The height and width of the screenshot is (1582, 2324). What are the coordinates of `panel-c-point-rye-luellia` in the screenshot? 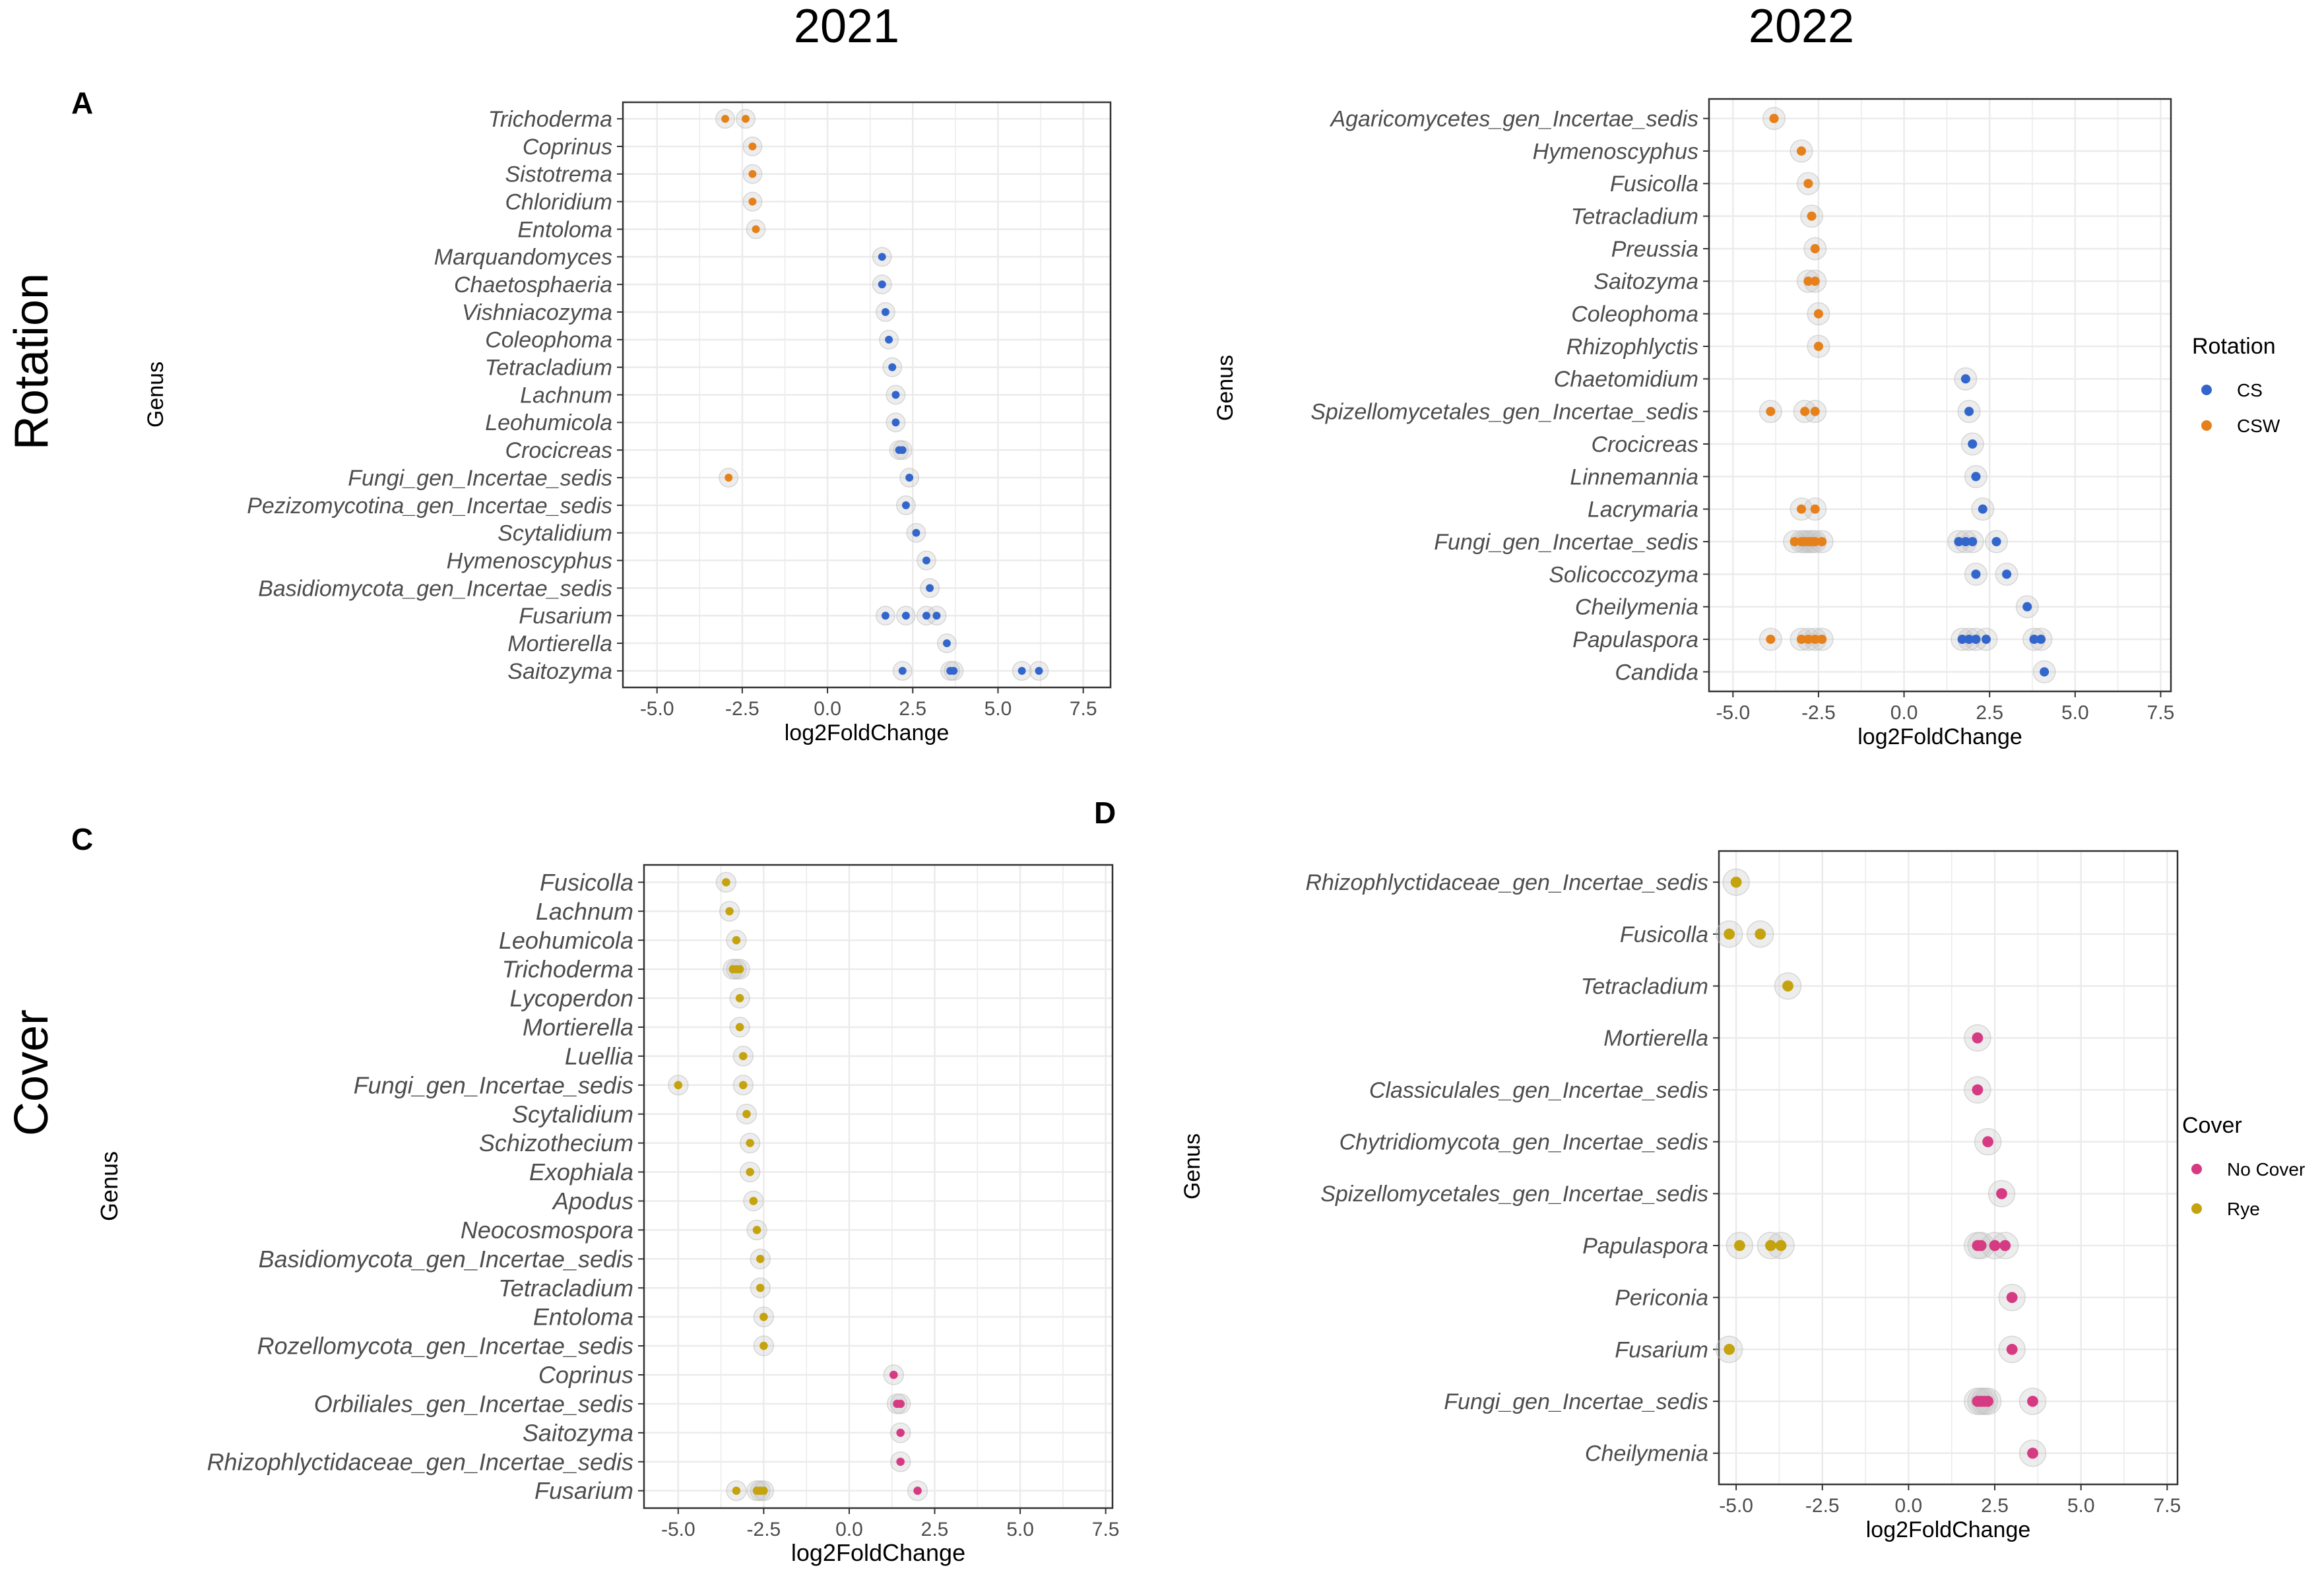 It's located at (743, 1056).